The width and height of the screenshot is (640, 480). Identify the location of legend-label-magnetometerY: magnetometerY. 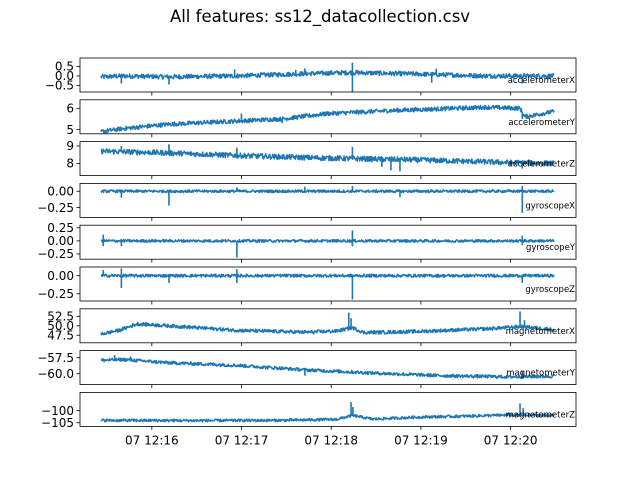
(541, 374).